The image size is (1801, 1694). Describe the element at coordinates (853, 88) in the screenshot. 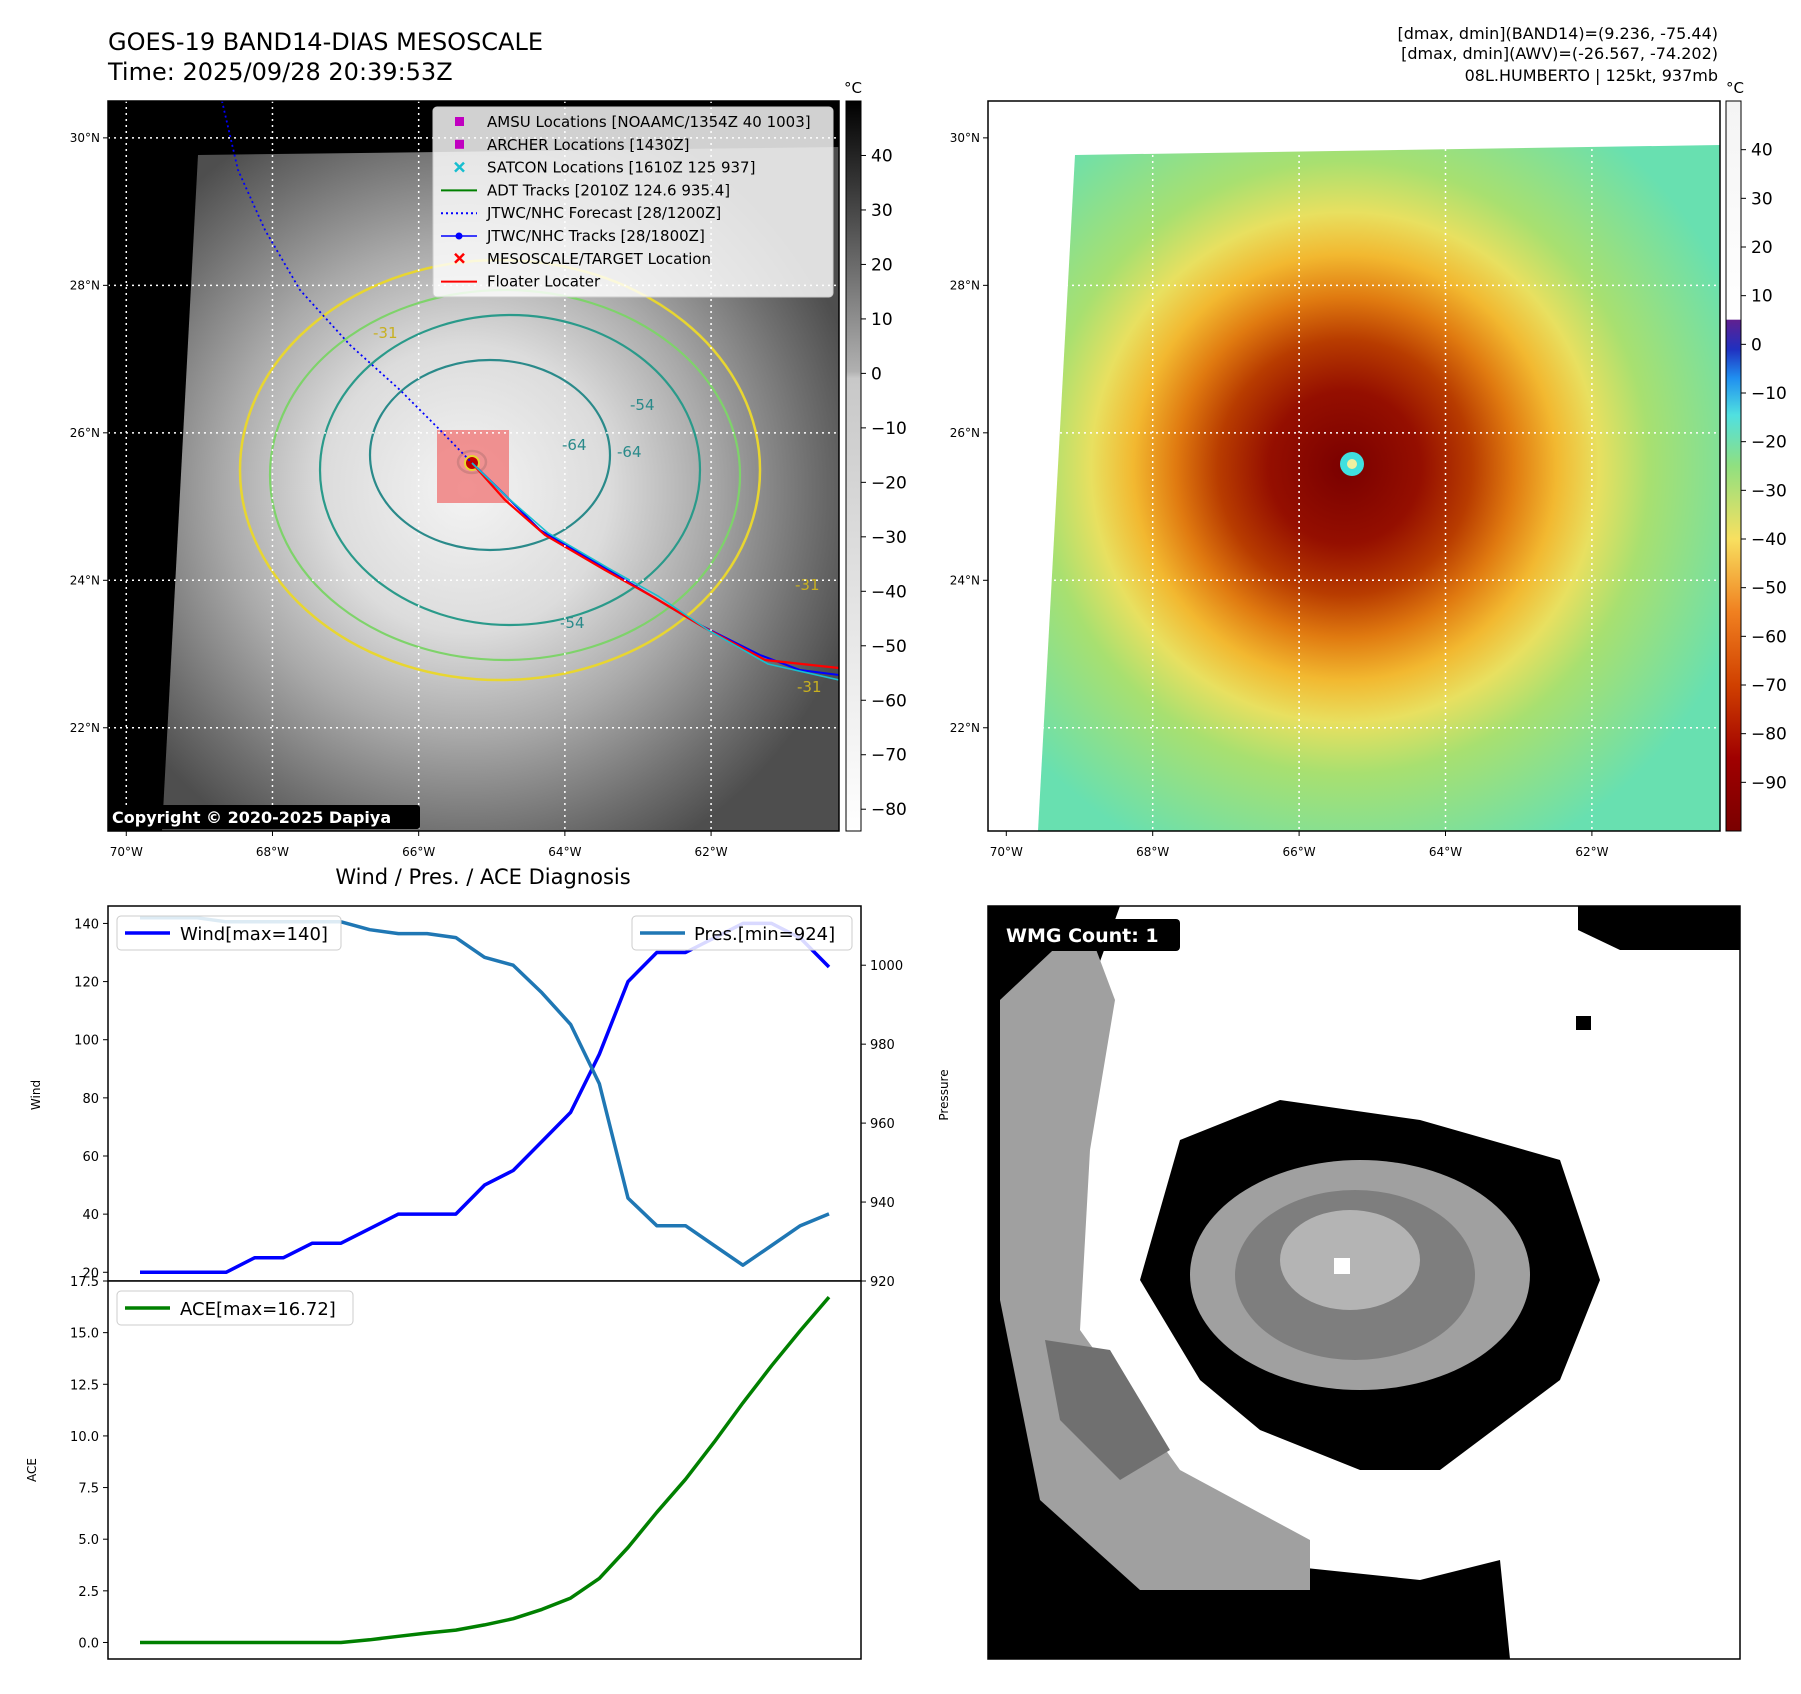

I see `colorbar-left-unit: °C` at that location.